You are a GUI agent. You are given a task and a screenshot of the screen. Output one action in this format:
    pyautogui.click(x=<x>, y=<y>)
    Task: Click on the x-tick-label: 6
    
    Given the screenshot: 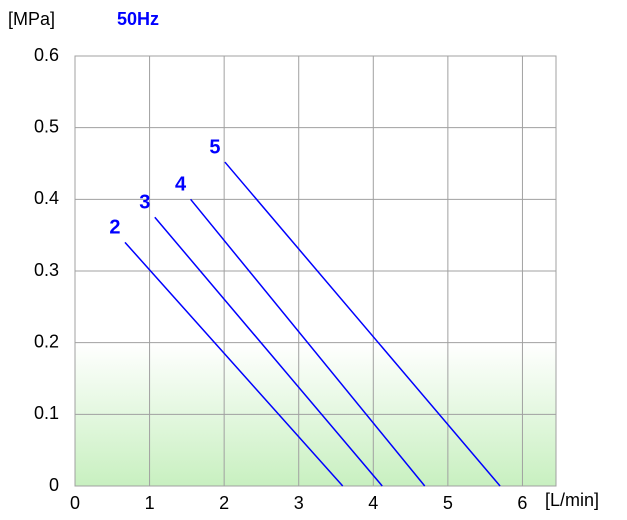 What is the action you would take?
    pyautogui.click(x=522, y=503)
    